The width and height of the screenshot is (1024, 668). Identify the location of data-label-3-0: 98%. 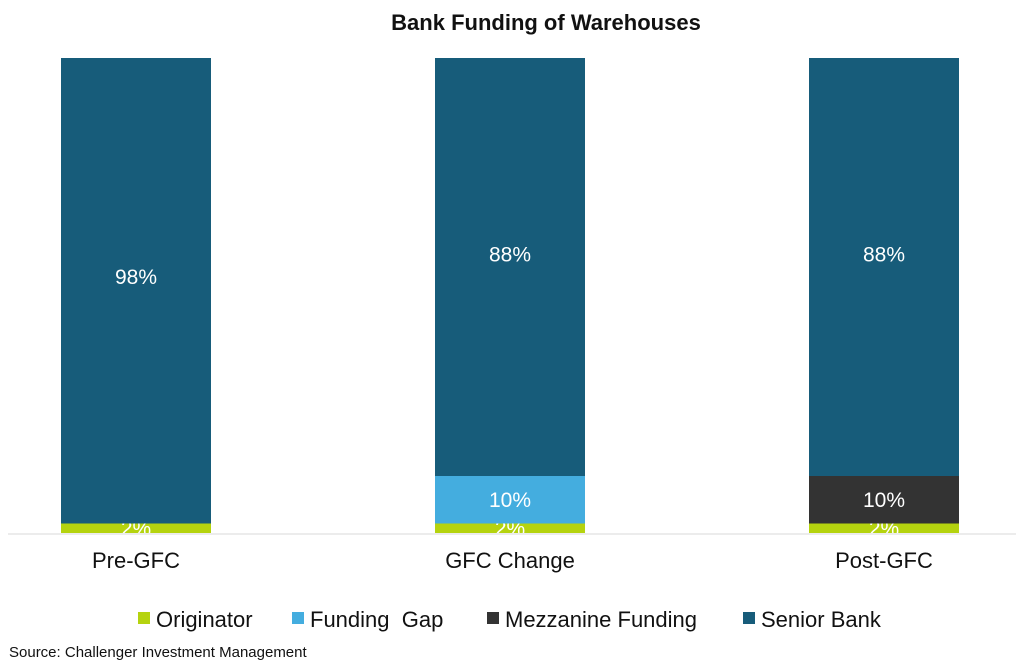
(136, 277).